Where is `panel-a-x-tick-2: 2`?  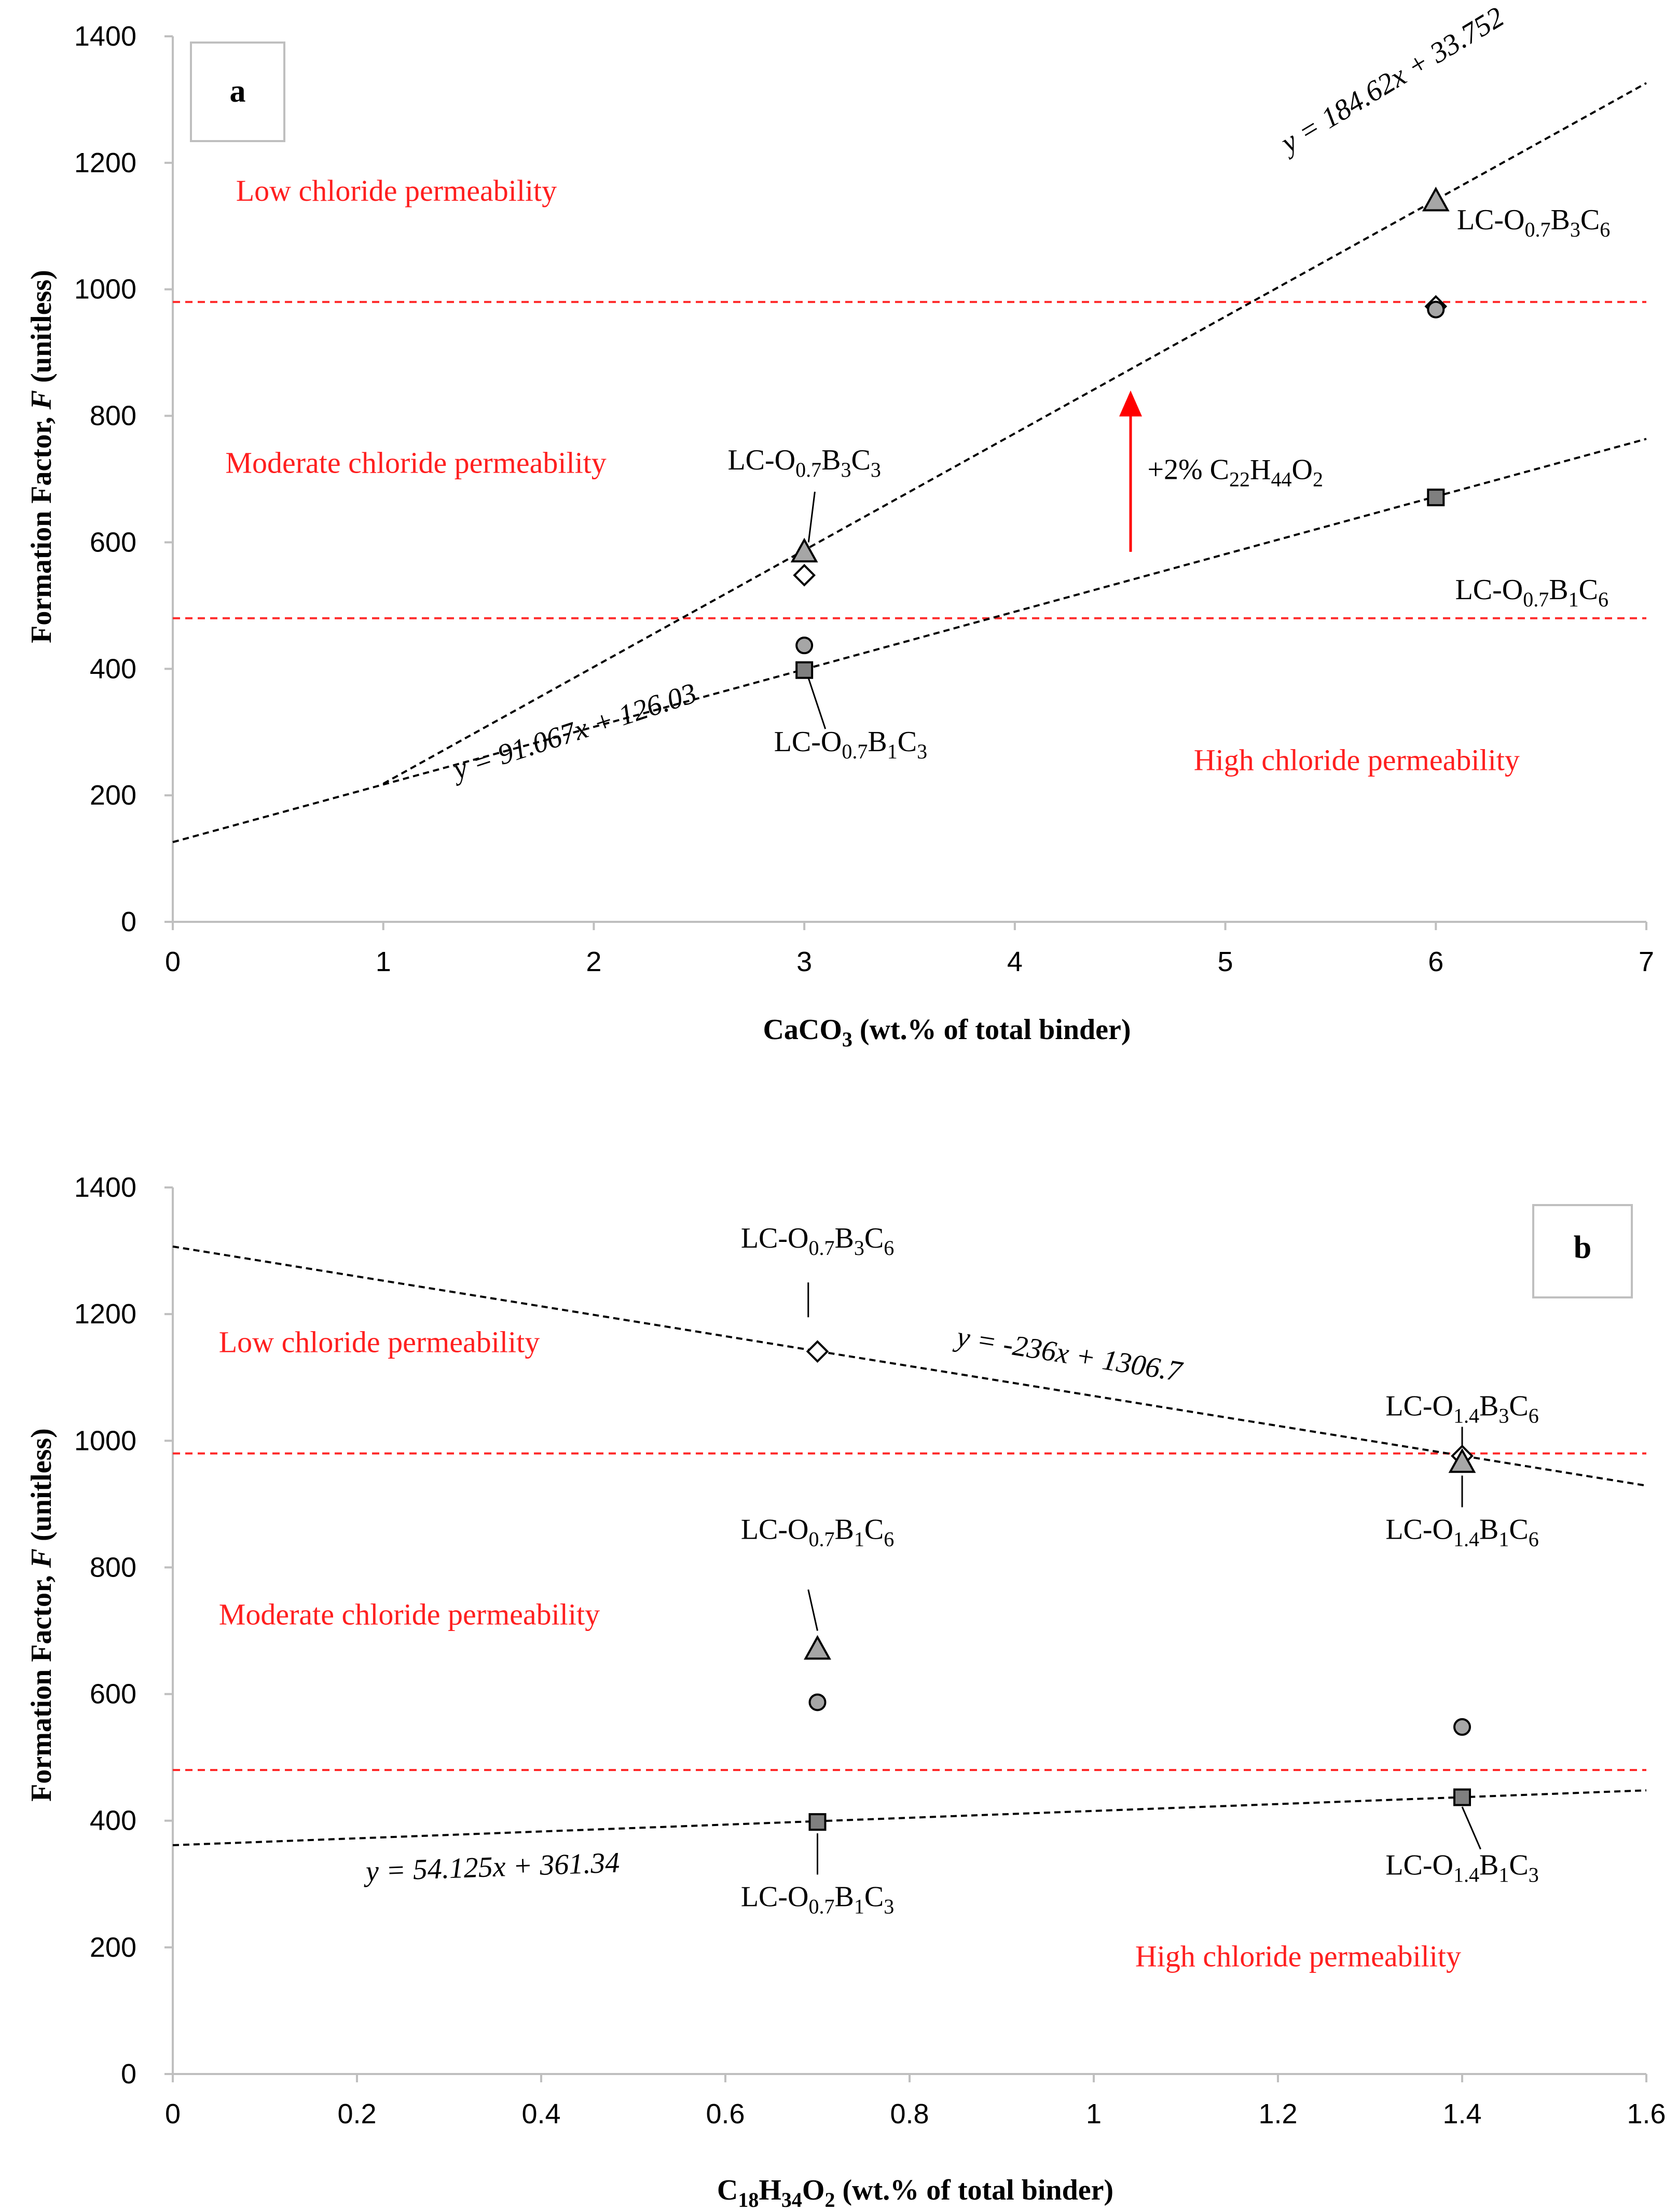
panel-a-x-tick-2: 2 is located at coordinates (593, 961).